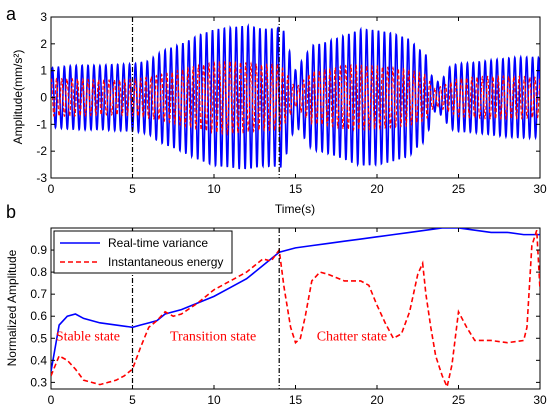 The height and width of the screenshot is (410, 550). I want to click on y-tick-label: 0.8, so click(38, 272).